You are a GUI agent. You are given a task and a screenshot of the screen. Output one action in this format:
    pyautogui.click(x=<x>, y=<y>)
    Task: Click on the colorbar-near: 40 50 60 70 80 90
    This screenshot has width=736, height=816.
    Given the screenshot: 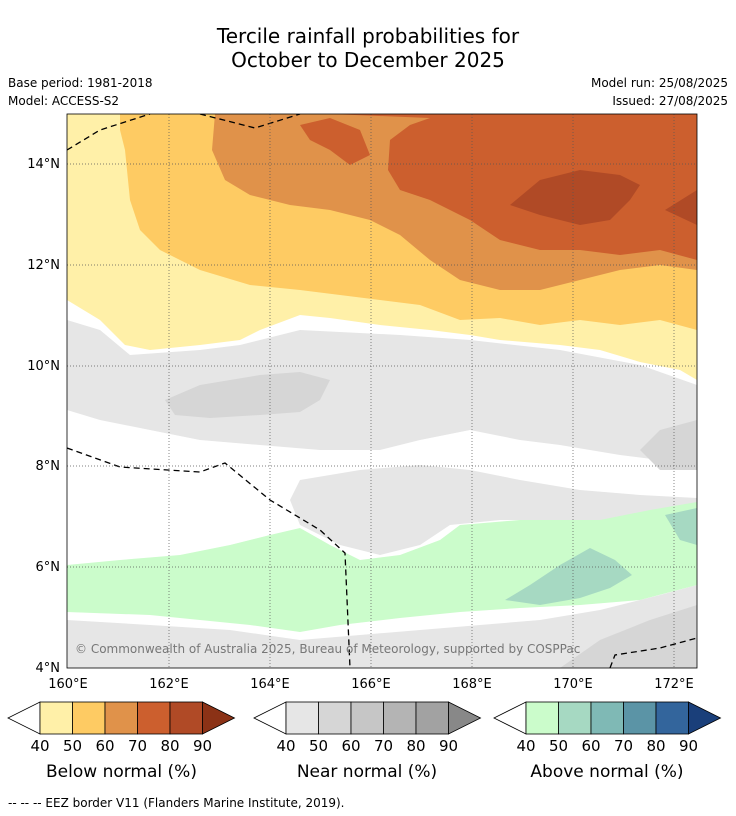 What is the action you would take?
    pyautogui.click(x=367, y=728)
    